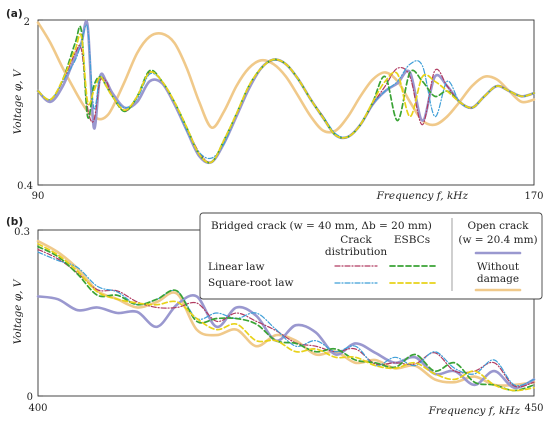  Describe the element at coordinates (321, 226) in the screenshot. I see `legend-bridged-title: Bridged crack (w = 40 mm, Δb = 20 mm)` at that location.